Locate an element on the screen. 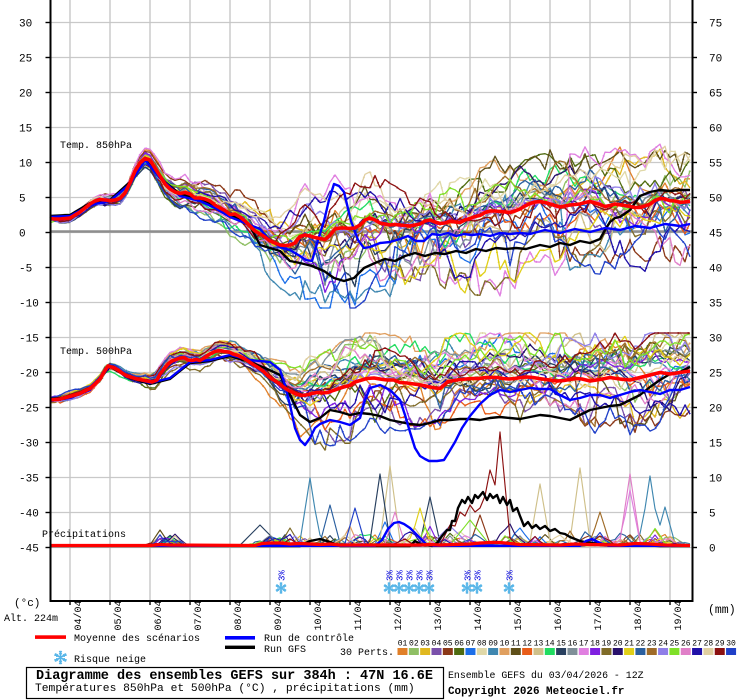 The image size is (740, 700). svg-text: 09 is located at coordinates (493, 644).